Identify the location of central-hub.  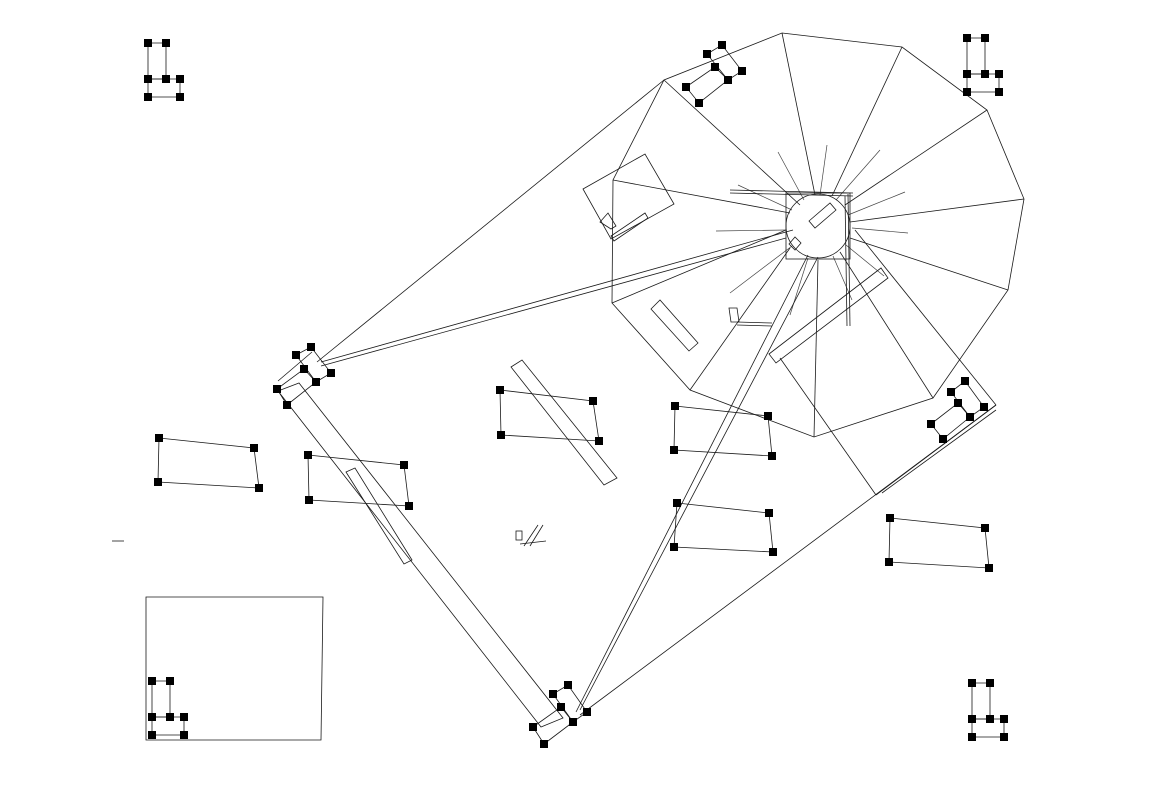
(791, 258).